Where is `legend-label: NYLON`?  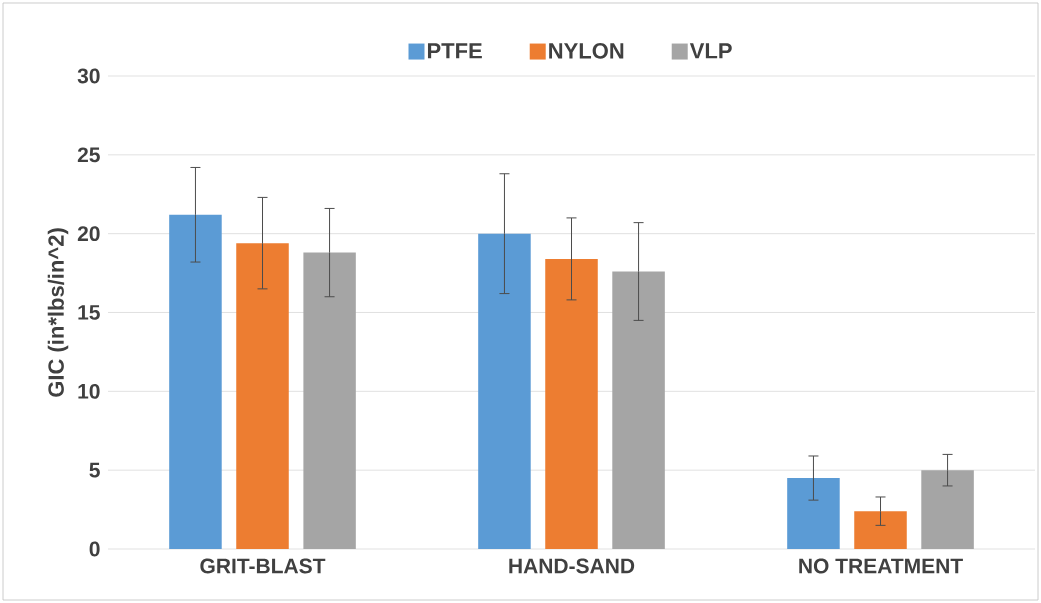 legend-label: NYLON is located at coordinates (586, 51).